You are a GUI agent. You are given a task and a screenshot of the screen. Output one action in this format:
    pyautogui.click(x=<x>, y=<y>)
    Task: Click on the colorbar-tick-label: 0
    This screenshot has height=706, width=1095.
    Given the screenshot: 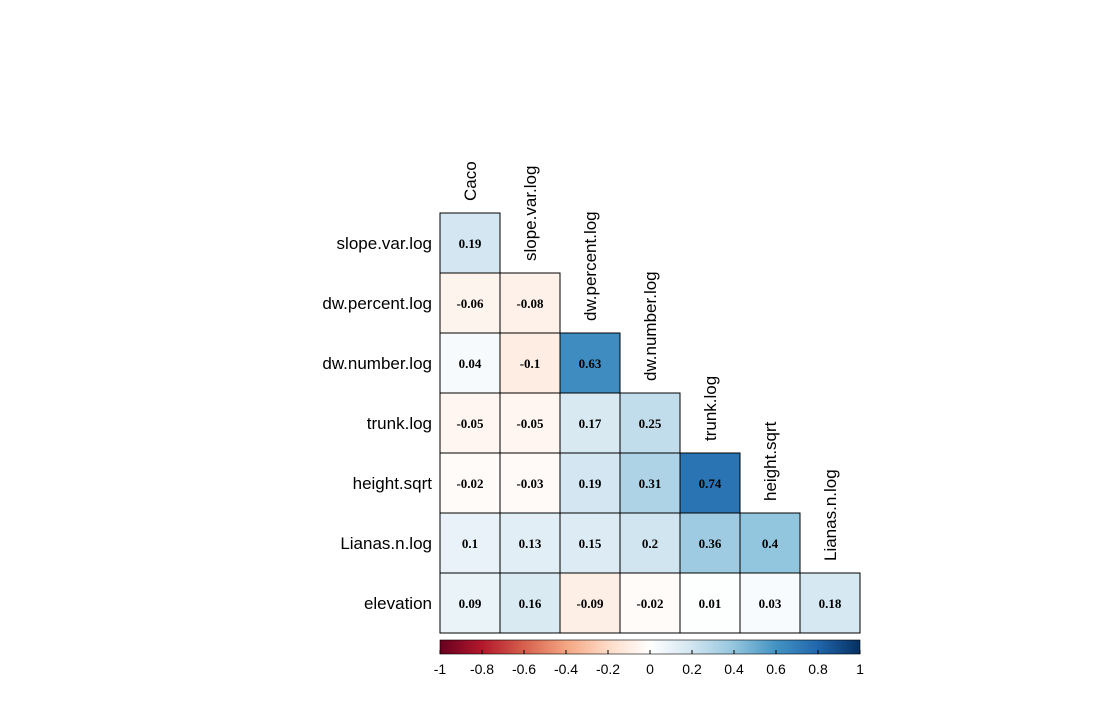 What is the action you would take?
    pyautogui.click(x=650, y=669)
    